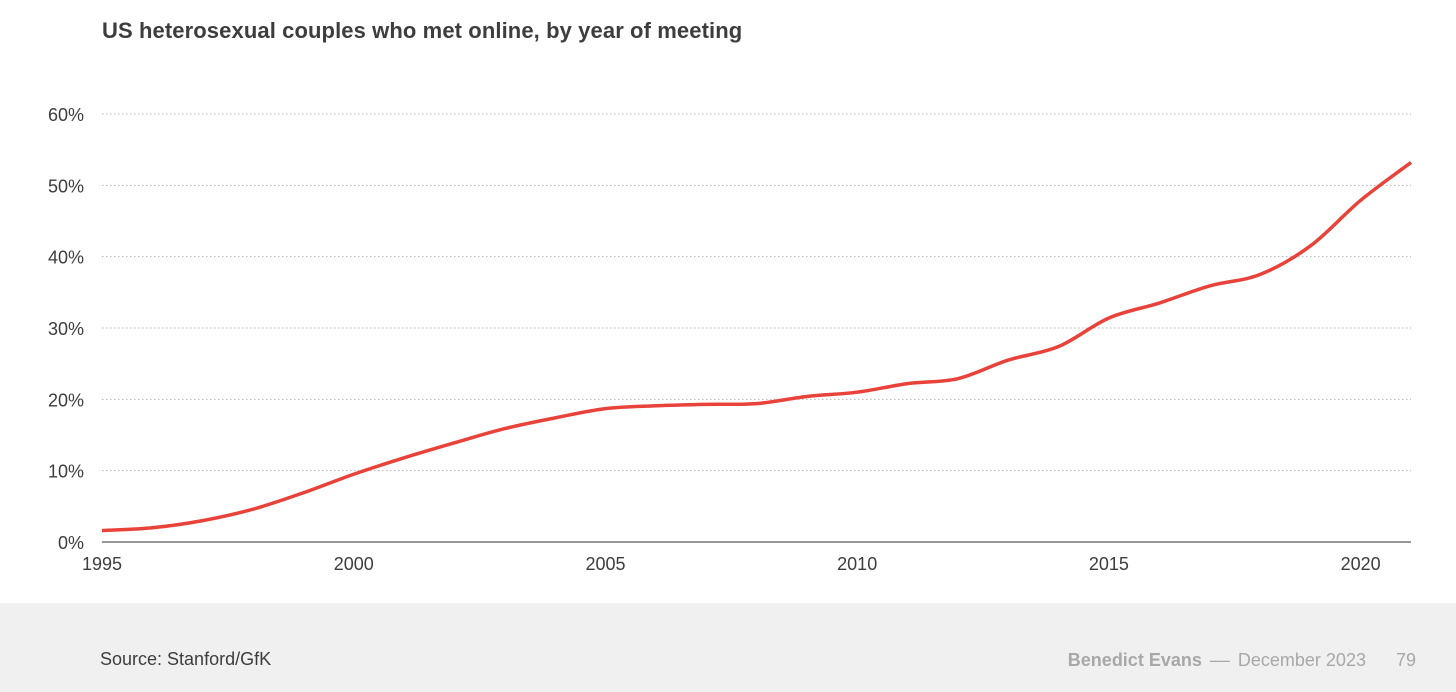  I want to click on source-note: Source: Stanford/GfK, so click(186, 659).